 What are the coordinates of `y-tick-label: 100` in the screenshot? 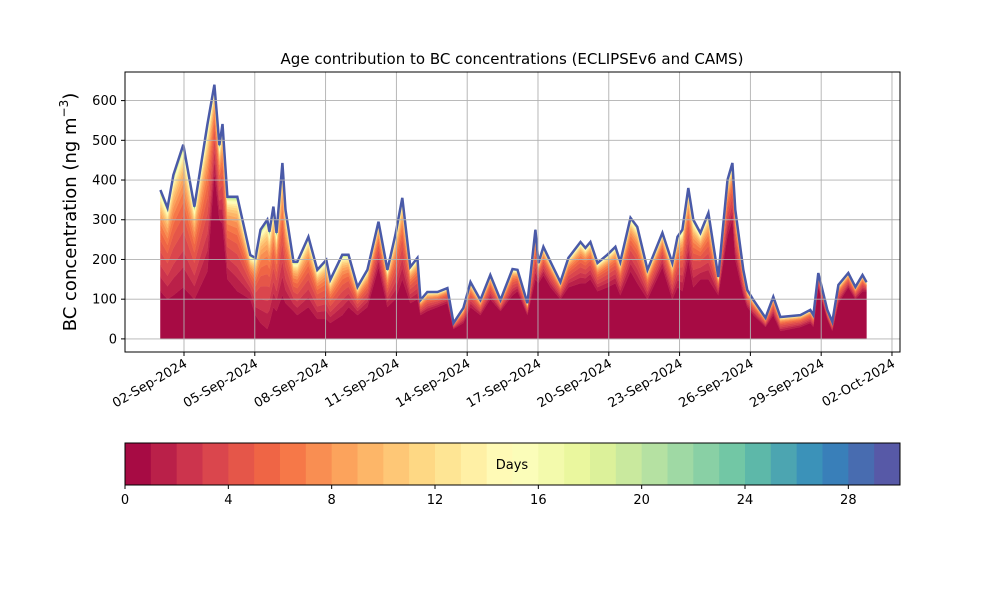 It's located at (104, 300).